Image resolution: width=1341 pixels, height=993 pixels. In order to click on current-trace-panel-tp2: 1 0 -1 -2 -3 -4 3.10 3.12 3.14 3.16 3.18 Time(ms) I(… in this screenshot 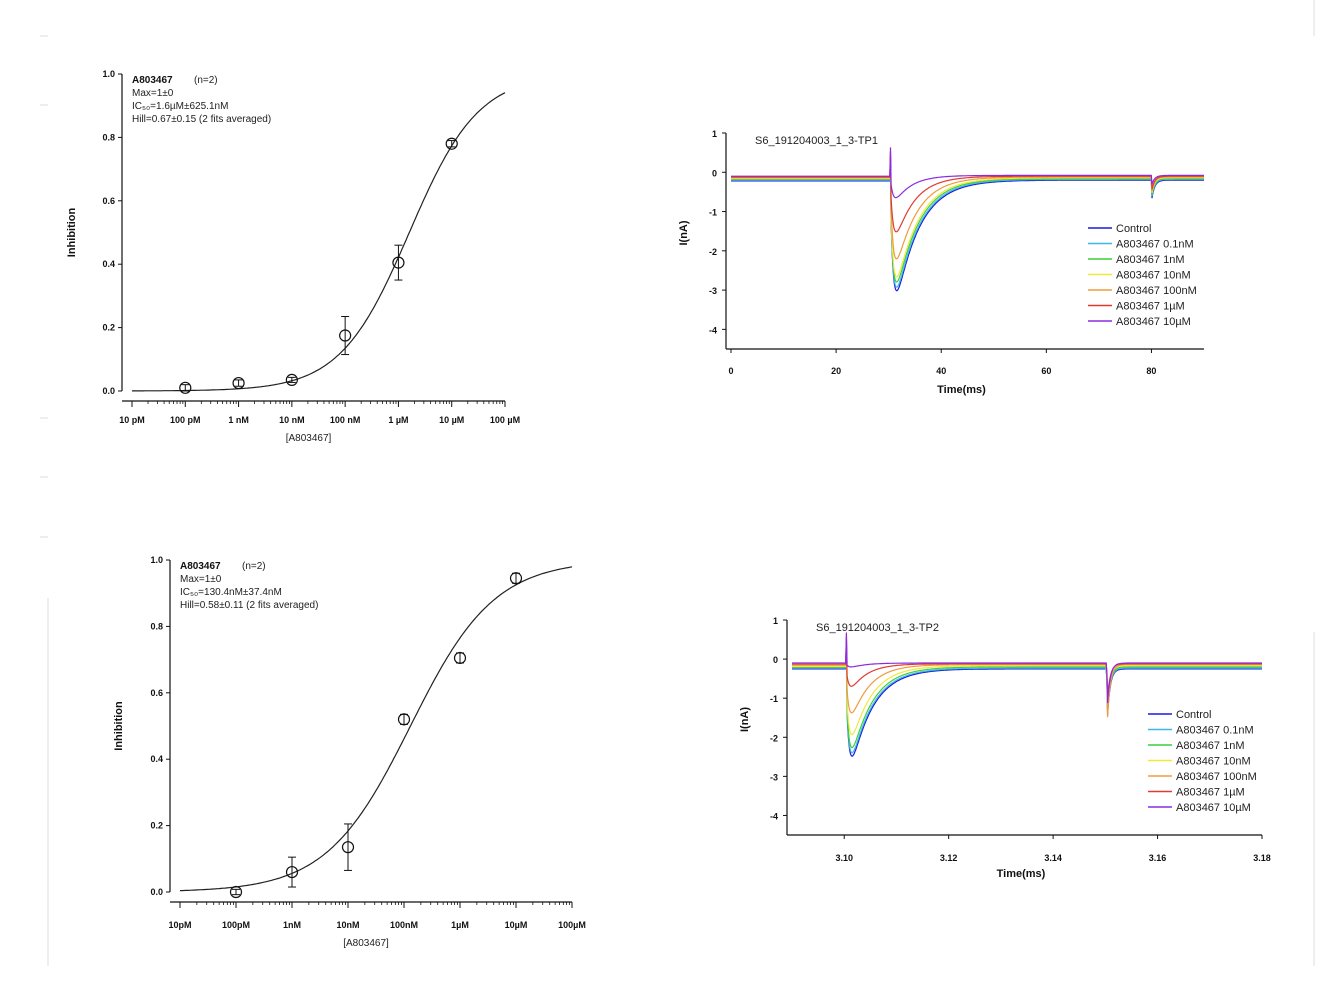, I will do `click(1005, 748)`.